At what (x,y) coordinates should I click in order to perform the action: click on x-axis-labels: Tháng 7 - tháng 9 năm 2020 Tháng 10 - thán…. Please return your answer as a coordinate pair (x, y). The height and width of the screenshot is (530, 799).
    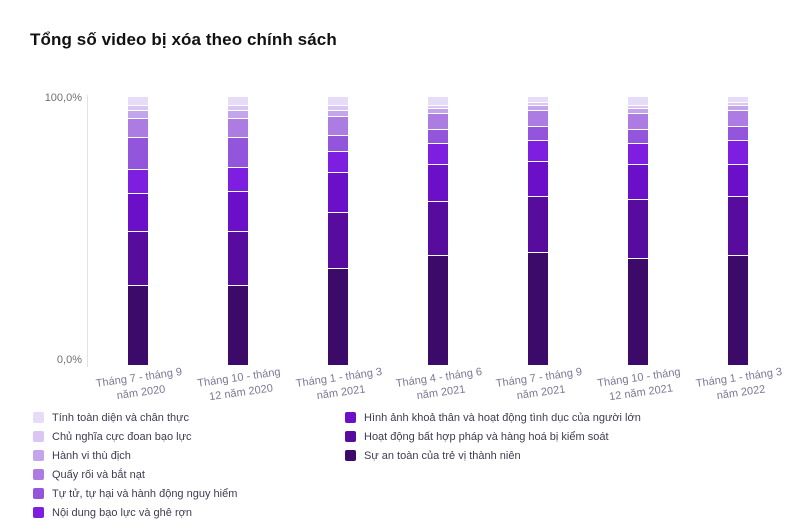
    Looking at the image, I should click on (438, 384).